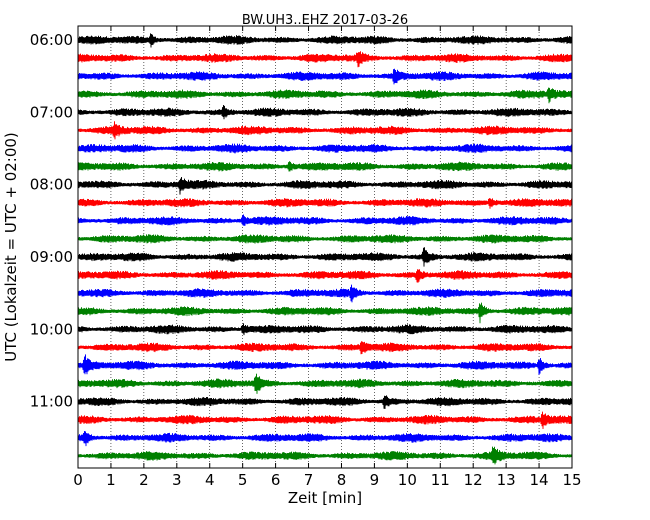  I want to click on x-tick-label: 12, so click(473, 480).